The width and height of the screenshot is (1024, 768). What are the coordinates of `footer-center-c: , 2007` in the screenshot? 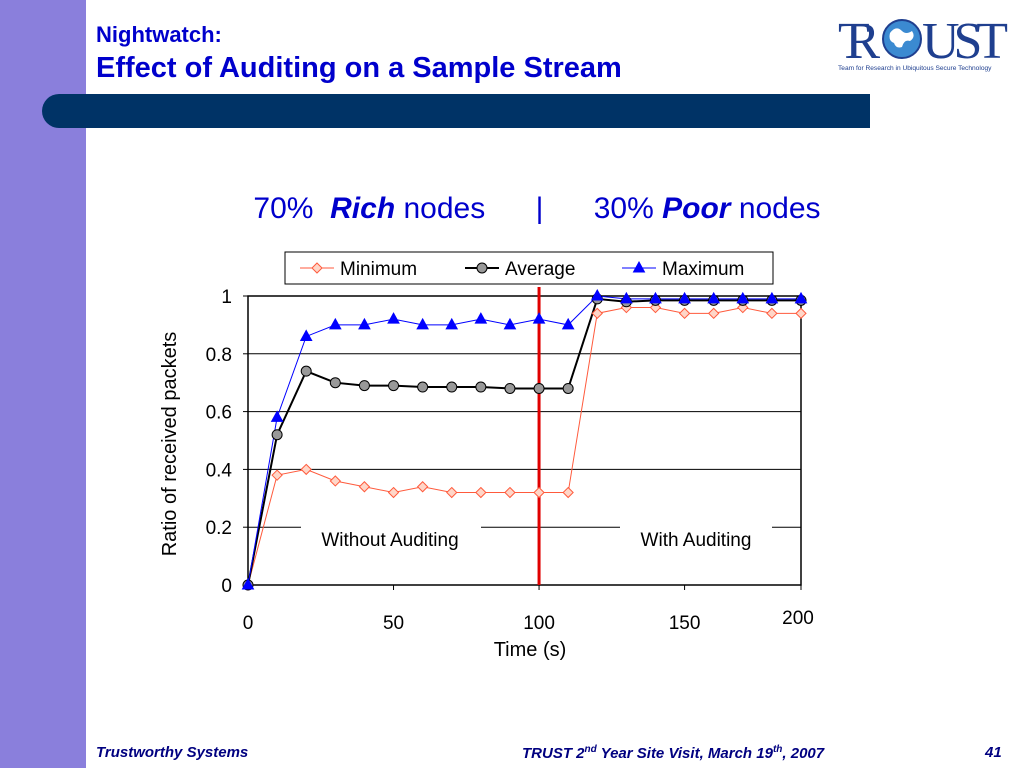 It's located at (803, 753).